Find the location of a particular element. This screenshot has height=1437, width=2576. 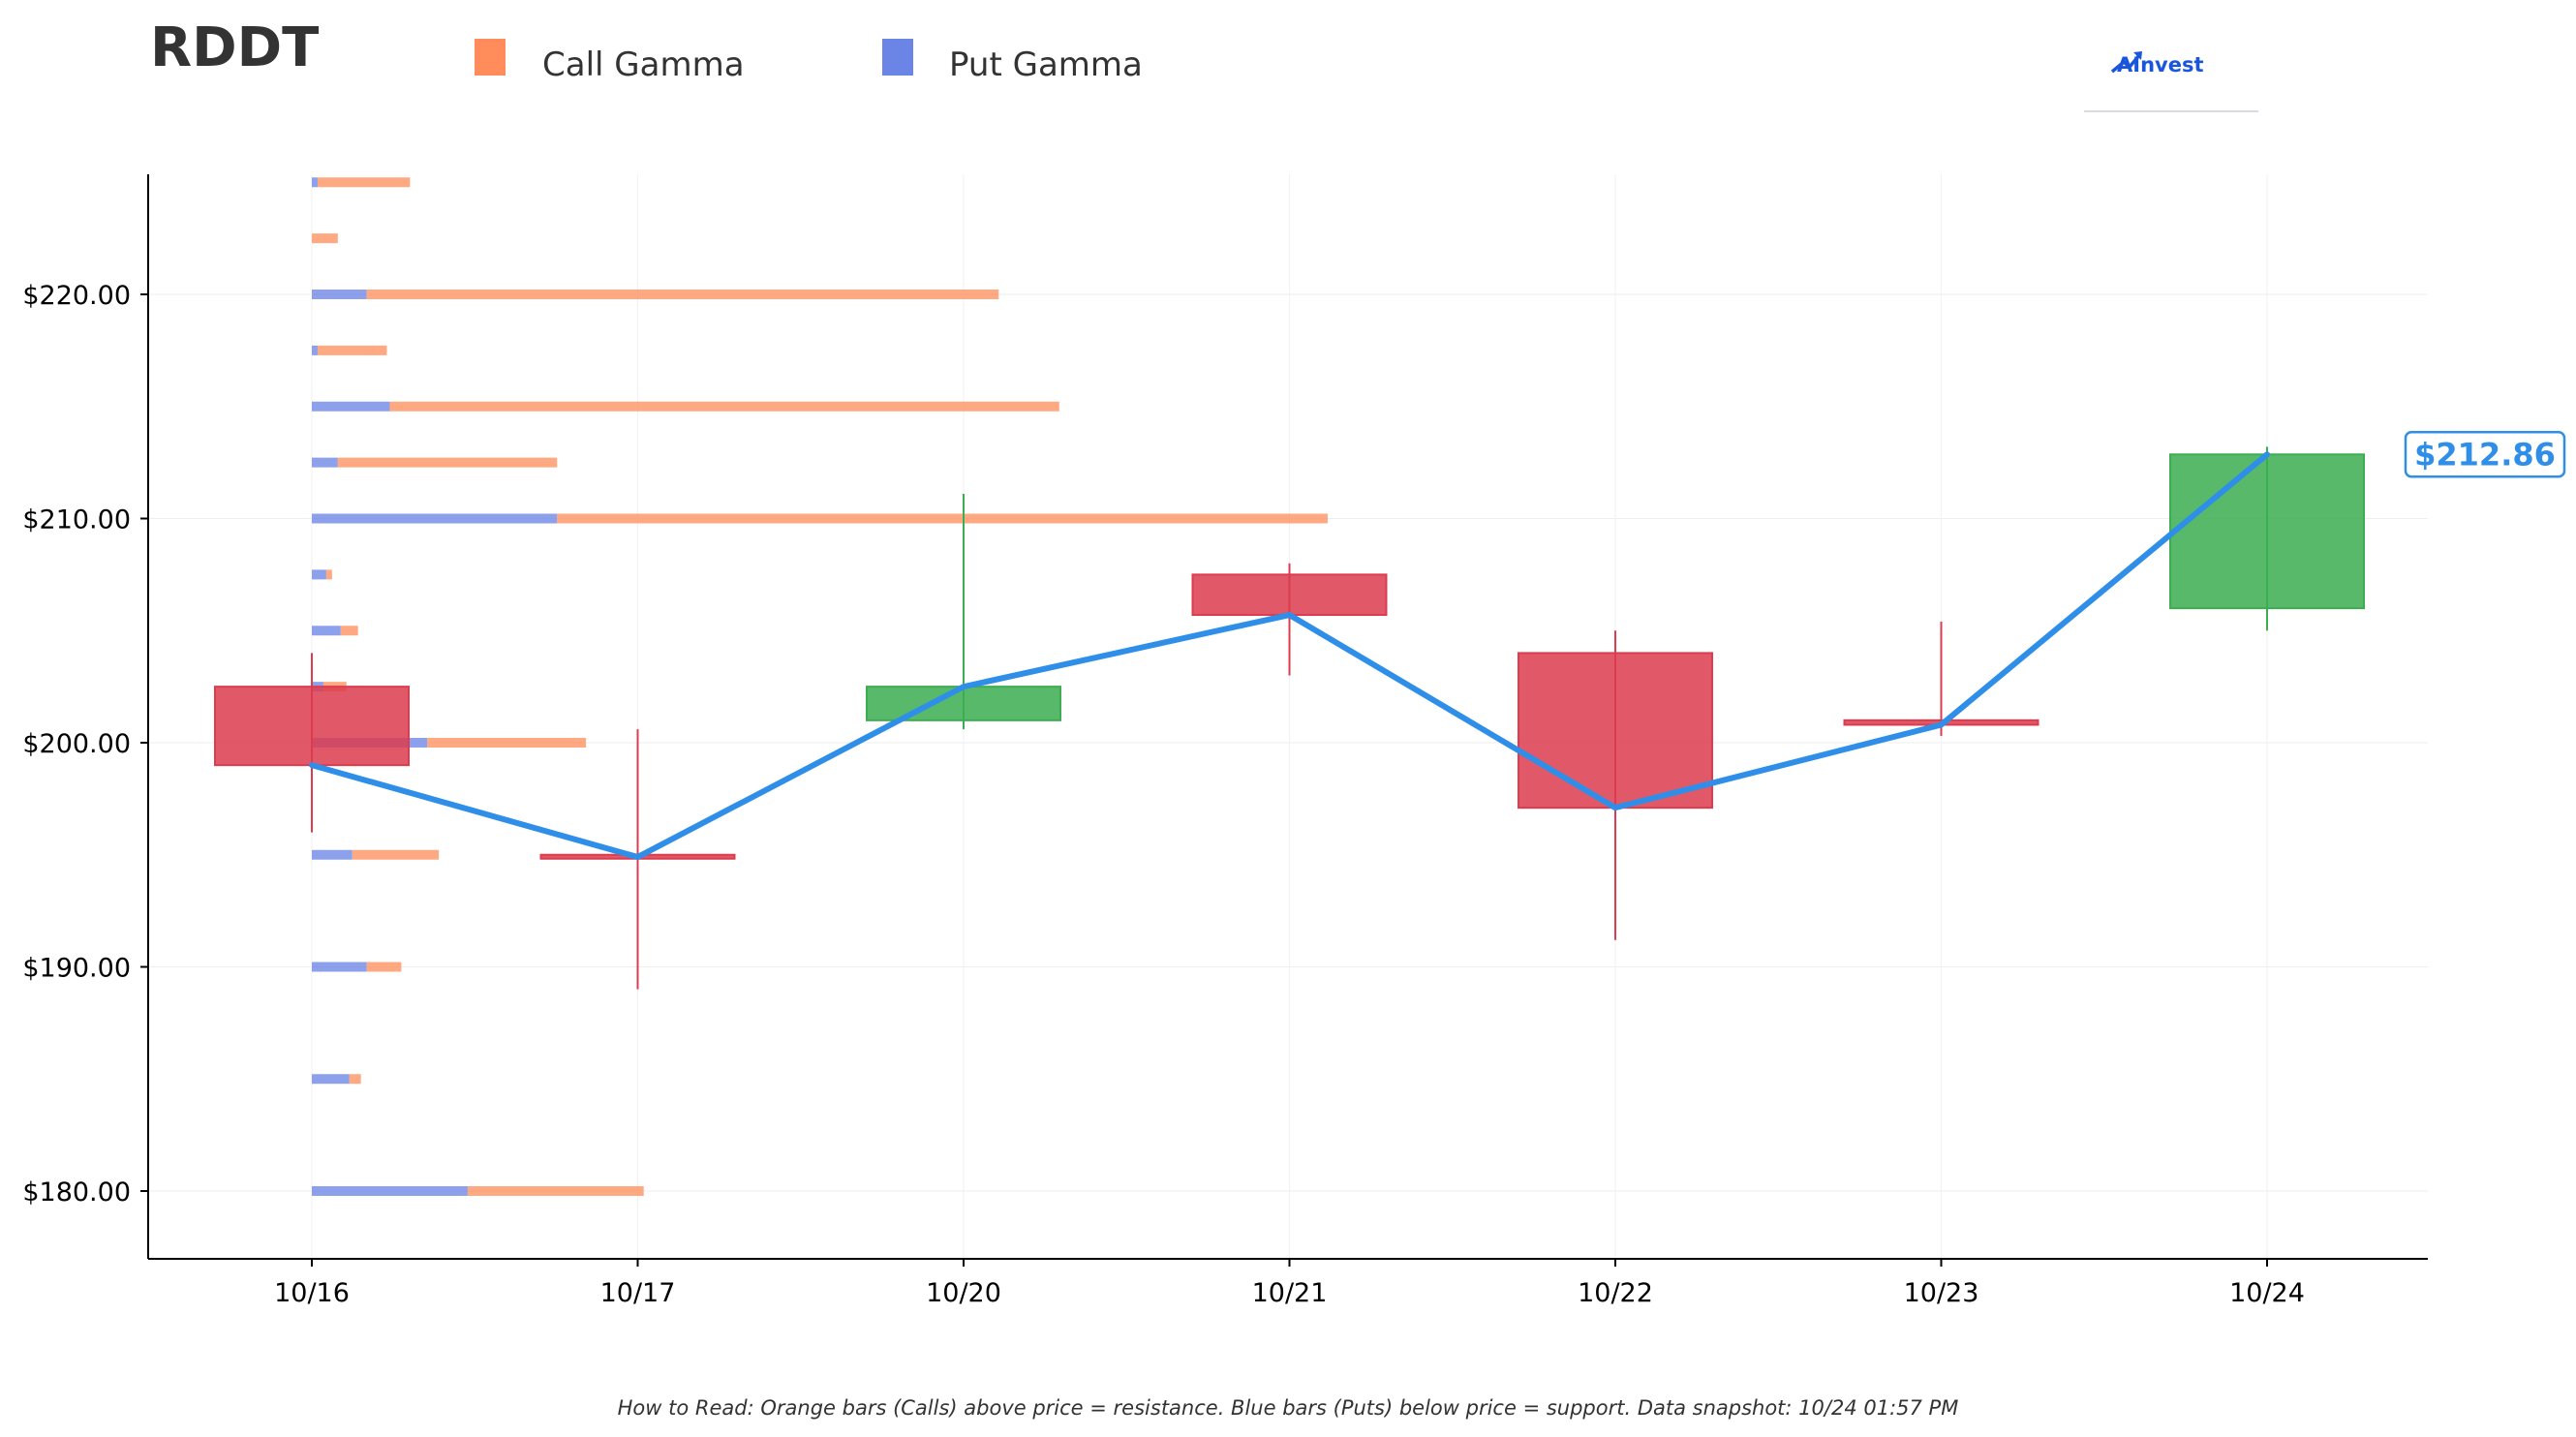

legend-label-put: Put Gamma is located at coordinates (1046, 65).